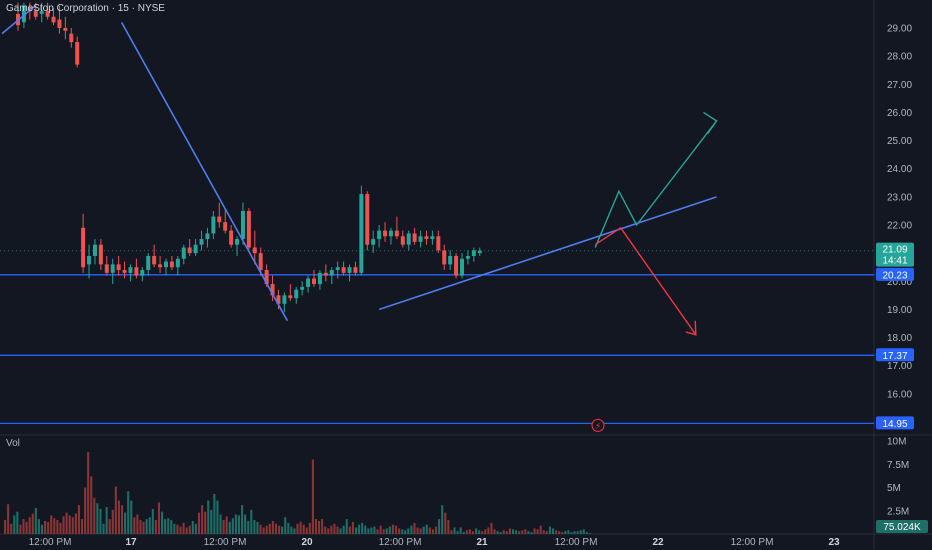 This screenshot has width=932, height=550. What do you see at coordinates (899, 141) in the screenshot?
I see `price-tick-label: 25.00` at bounding box center [899, 141].